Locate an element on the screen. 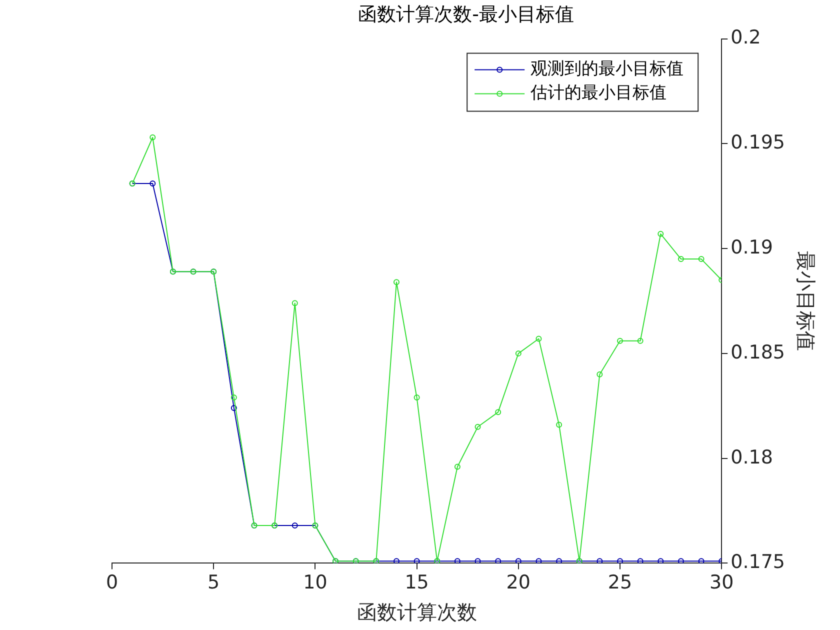 The height and width of the screenshot is (630, 840). x-tick-label: 20 is located at coordinates (518, 583).